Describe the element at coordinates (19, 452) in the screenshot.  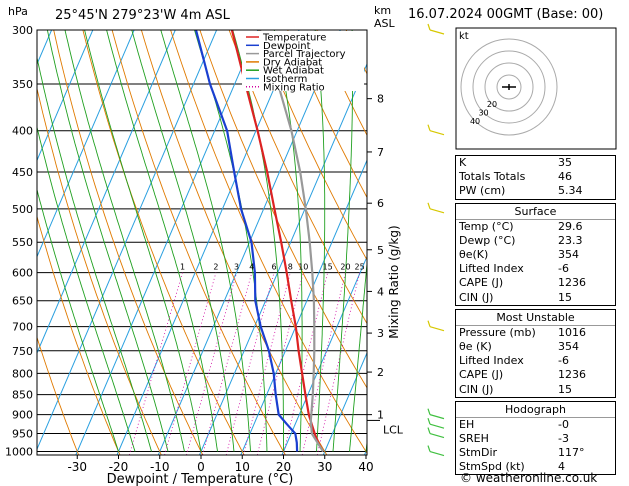
I see `pressure-tick-label: 1000` at that location.